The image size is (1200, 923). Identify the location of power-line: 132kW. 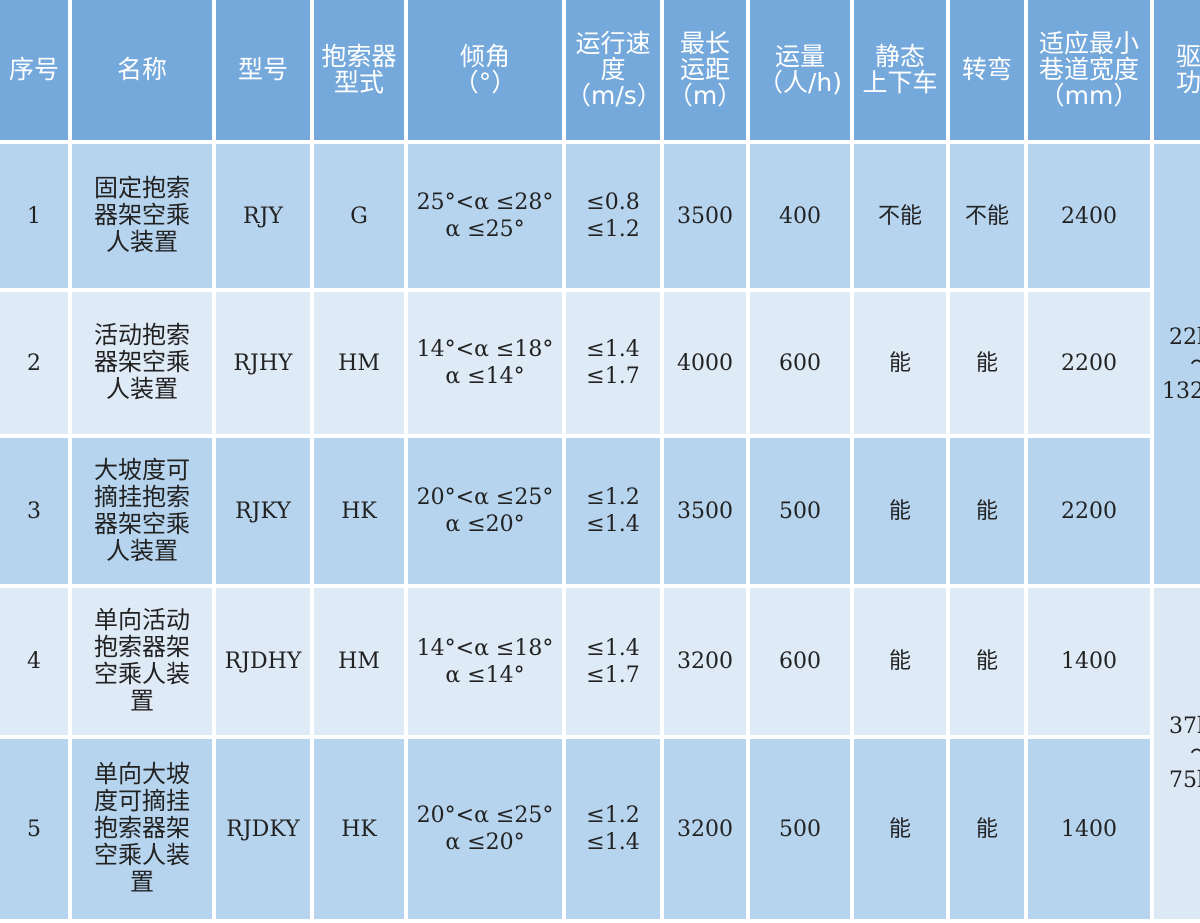
(1181, 391).